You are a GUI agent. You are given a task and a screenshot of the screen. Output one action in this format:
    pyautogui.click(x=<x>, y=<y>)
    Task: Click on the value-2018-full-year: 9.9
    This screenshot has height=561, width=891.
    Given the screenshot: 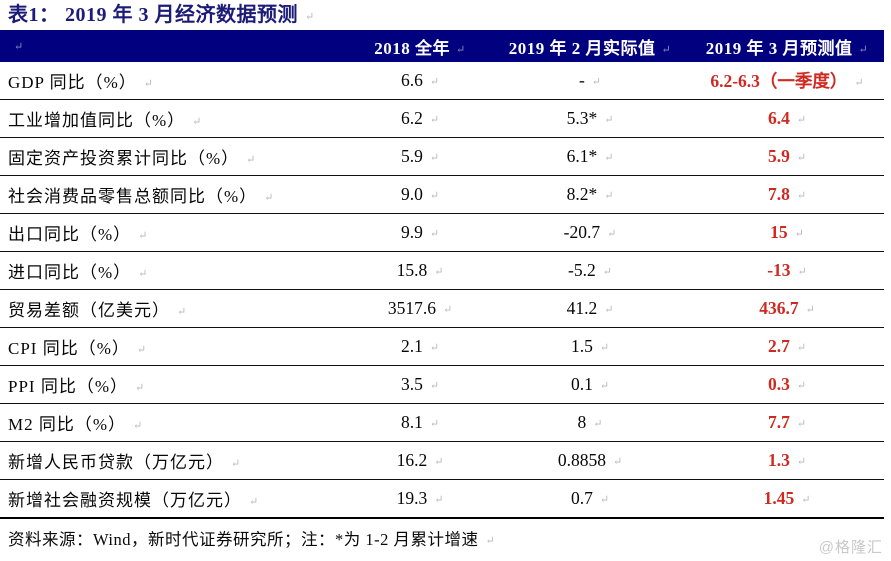 What is the action you would take?
    pyautogui.click(x=420, y=232)
    